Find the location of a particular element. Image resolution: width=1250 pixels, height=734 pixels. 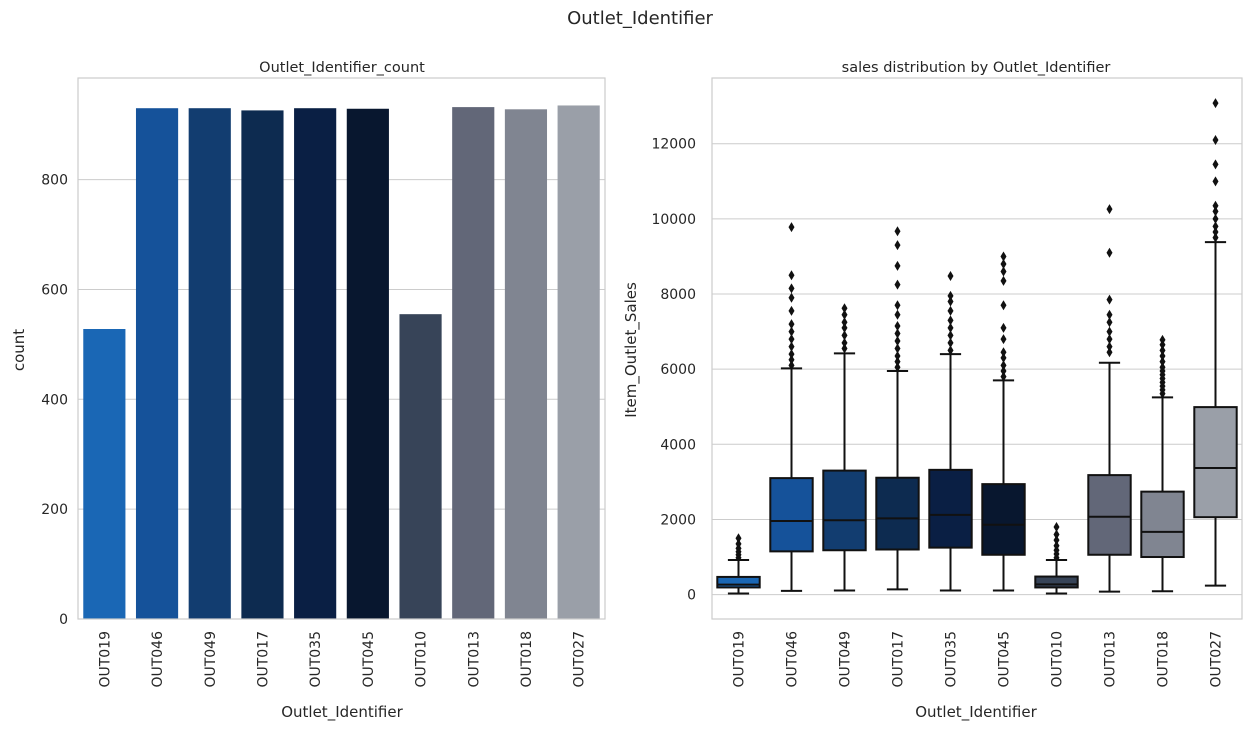

count-xtick-label: OUT018 is located at coordinates (527, 659).